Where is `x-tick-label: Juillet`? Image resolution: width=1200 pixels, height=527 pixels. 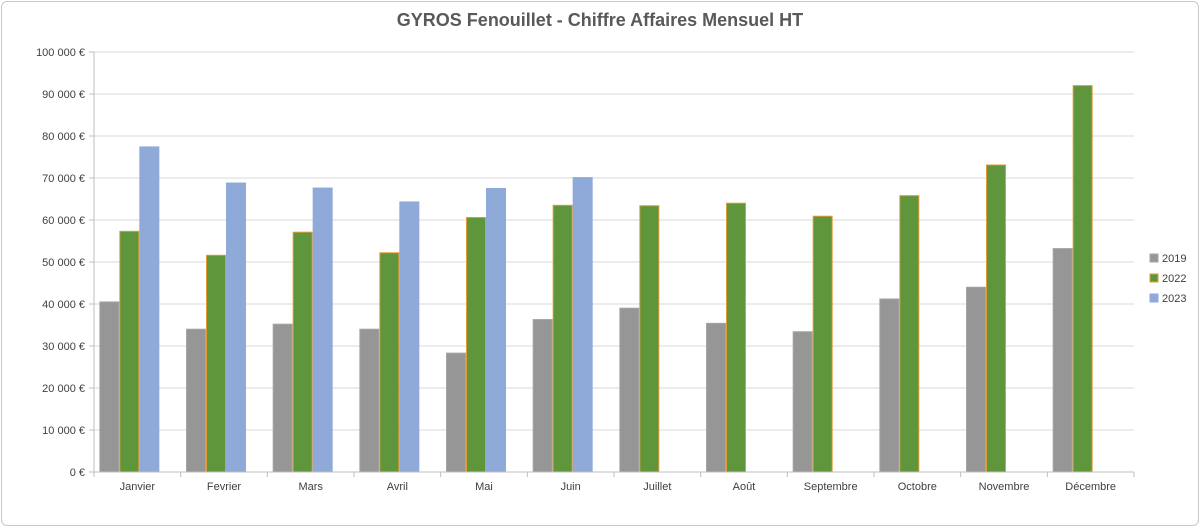 x-tick-label: Juillet is located at coordinates (657, 487).